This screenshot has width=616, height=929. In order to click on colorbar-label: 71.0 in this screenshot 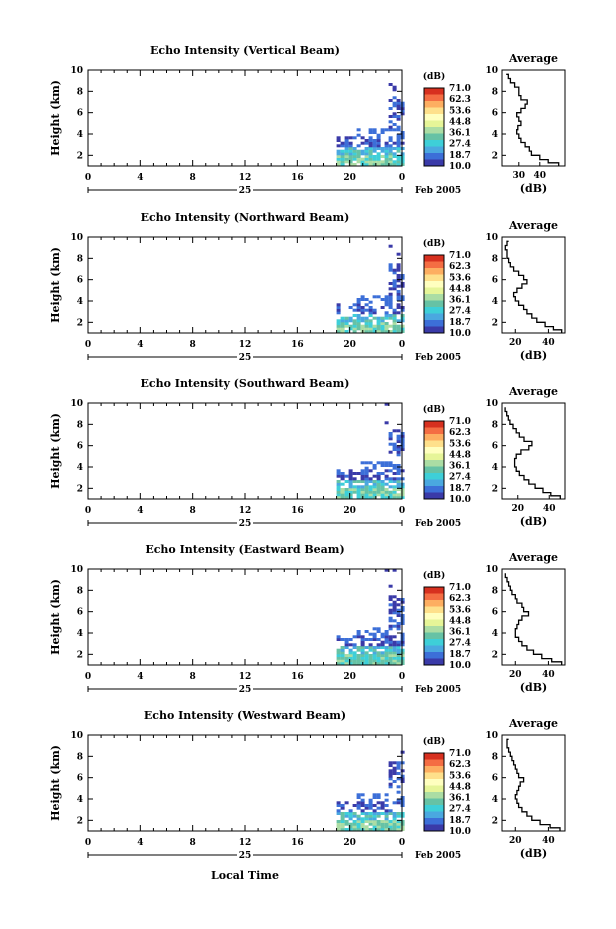, I will do `click(460, 588)`.